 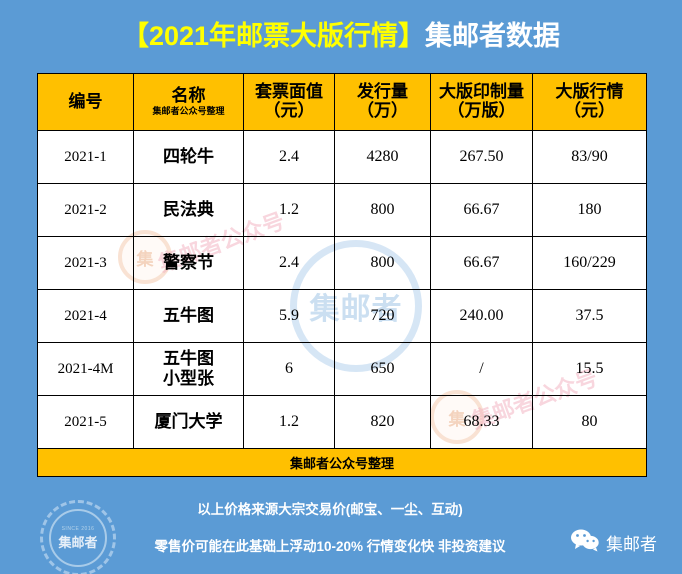 I want to click on column-header-face-value: 套票面值 （元）, so click(x=289, y=102).